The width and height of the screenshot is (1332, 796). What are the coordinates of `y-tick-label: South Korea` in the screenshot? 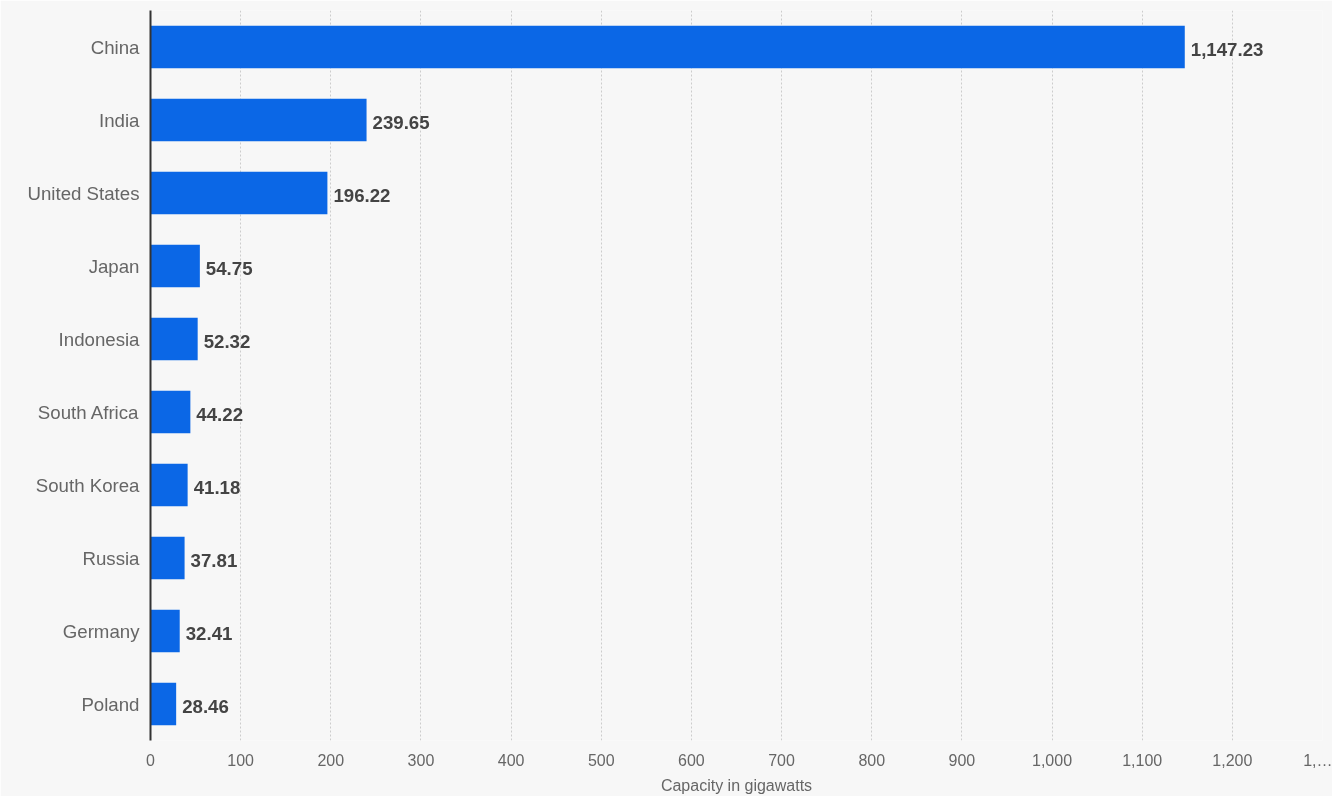 It's located at (88, 485).